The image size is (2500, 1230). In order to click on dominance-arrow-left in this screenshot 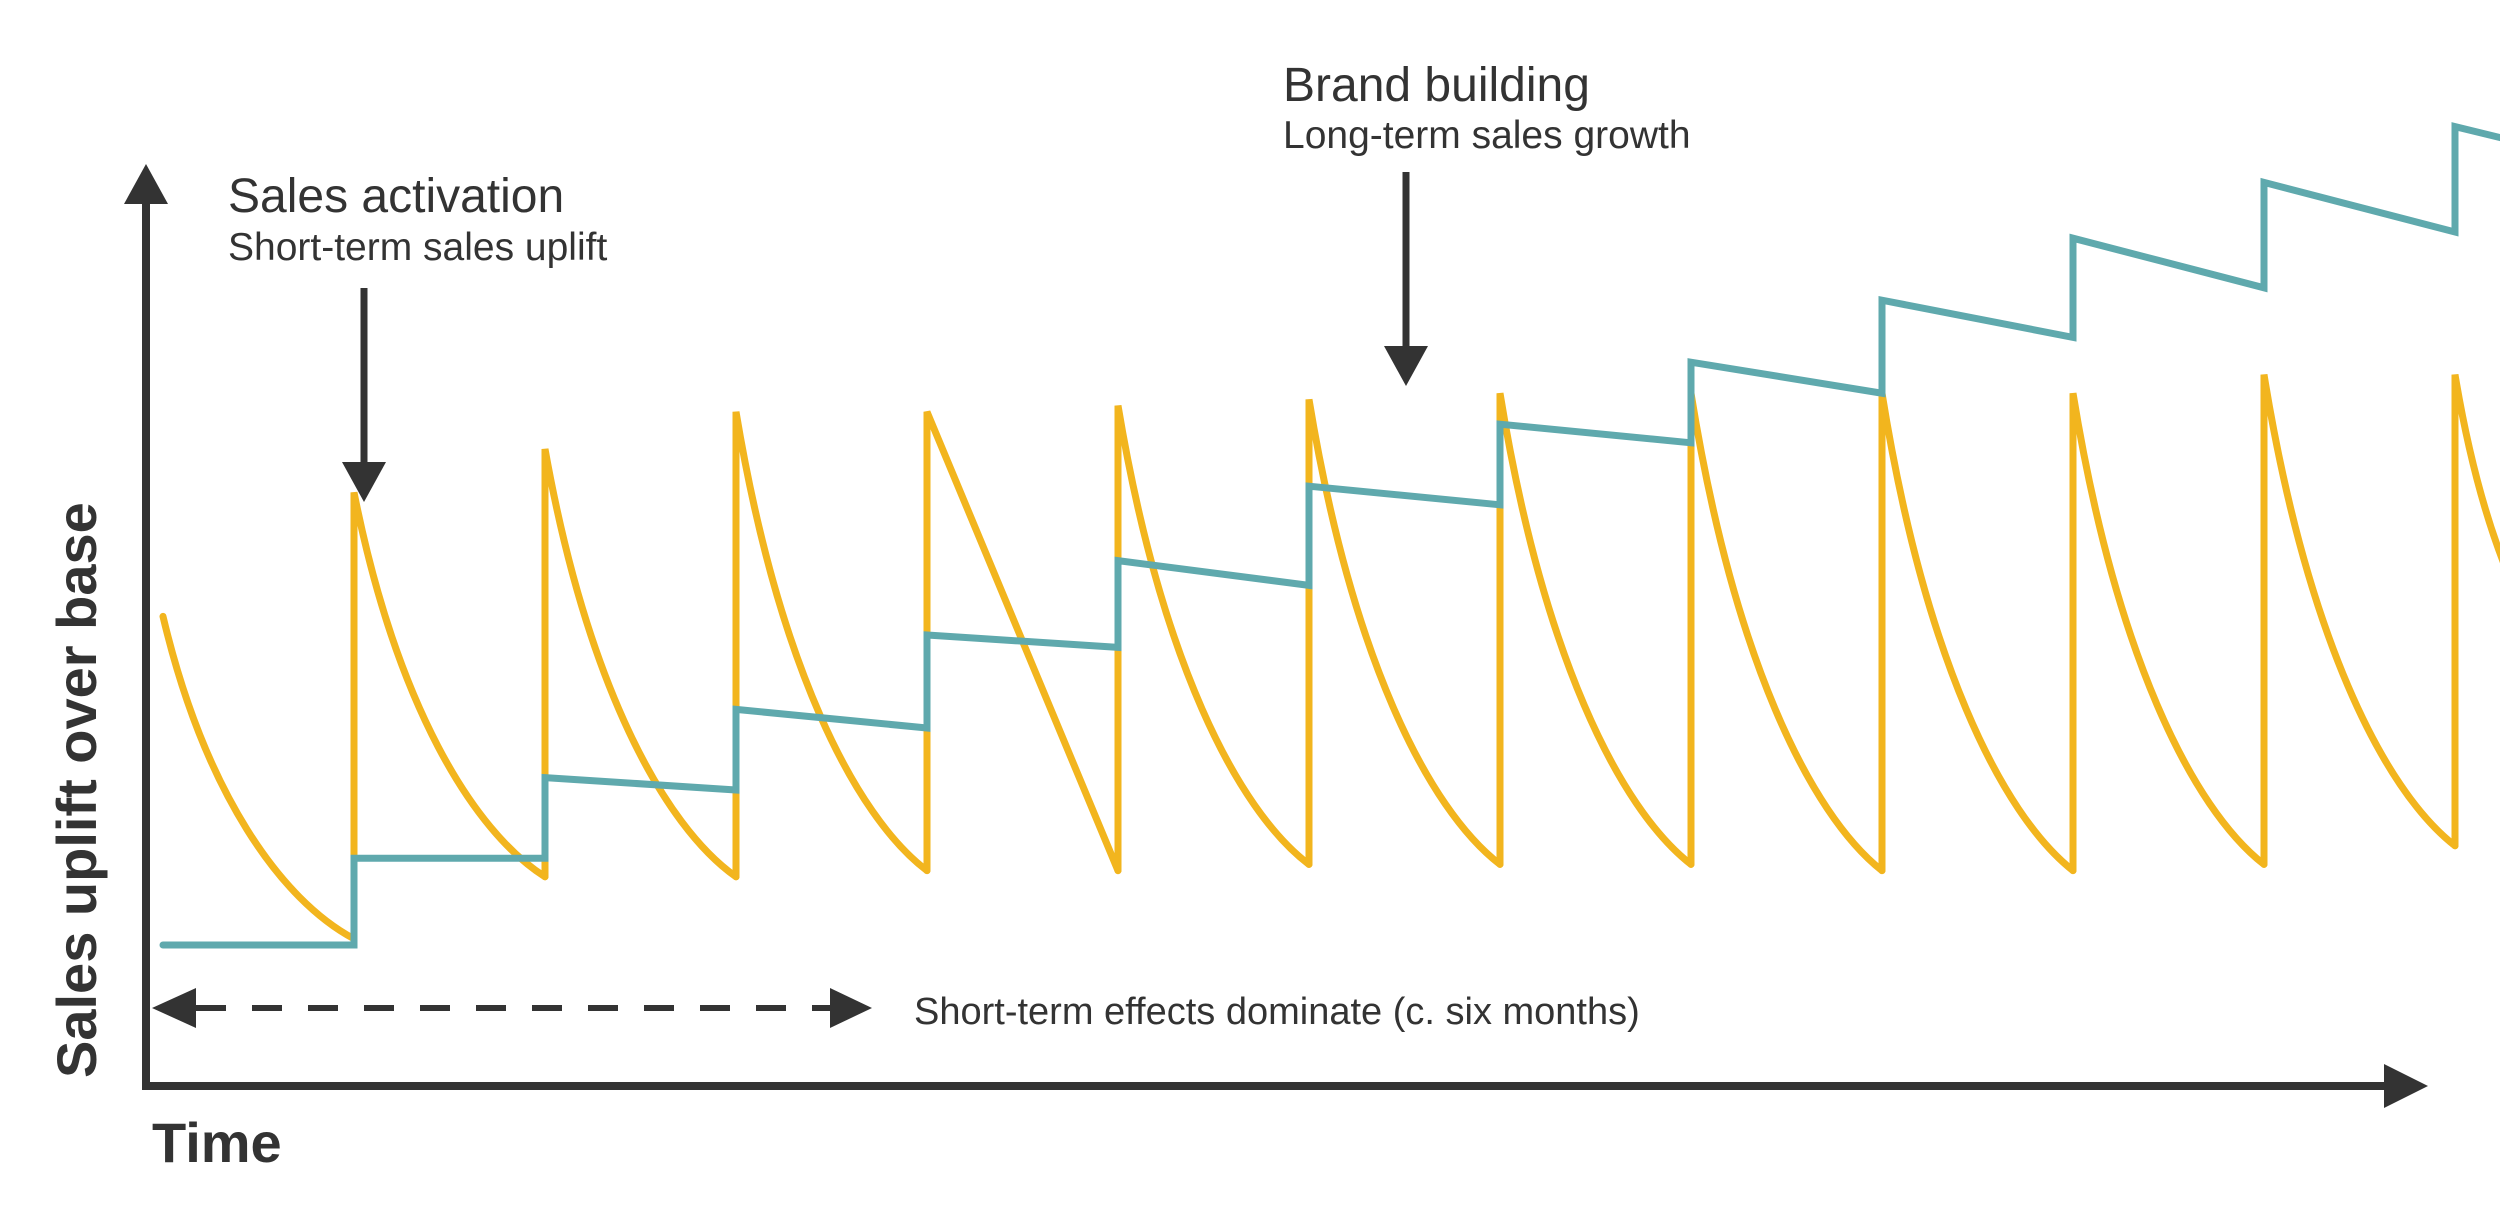, I will do `click(174, 1008)`.